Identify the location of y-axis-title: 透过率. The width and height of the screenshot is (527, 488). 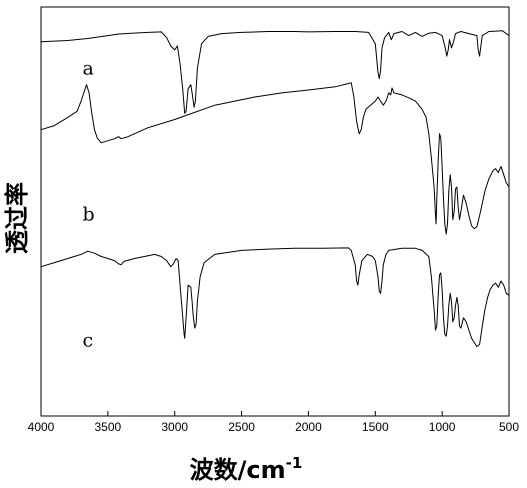
(17, 218).